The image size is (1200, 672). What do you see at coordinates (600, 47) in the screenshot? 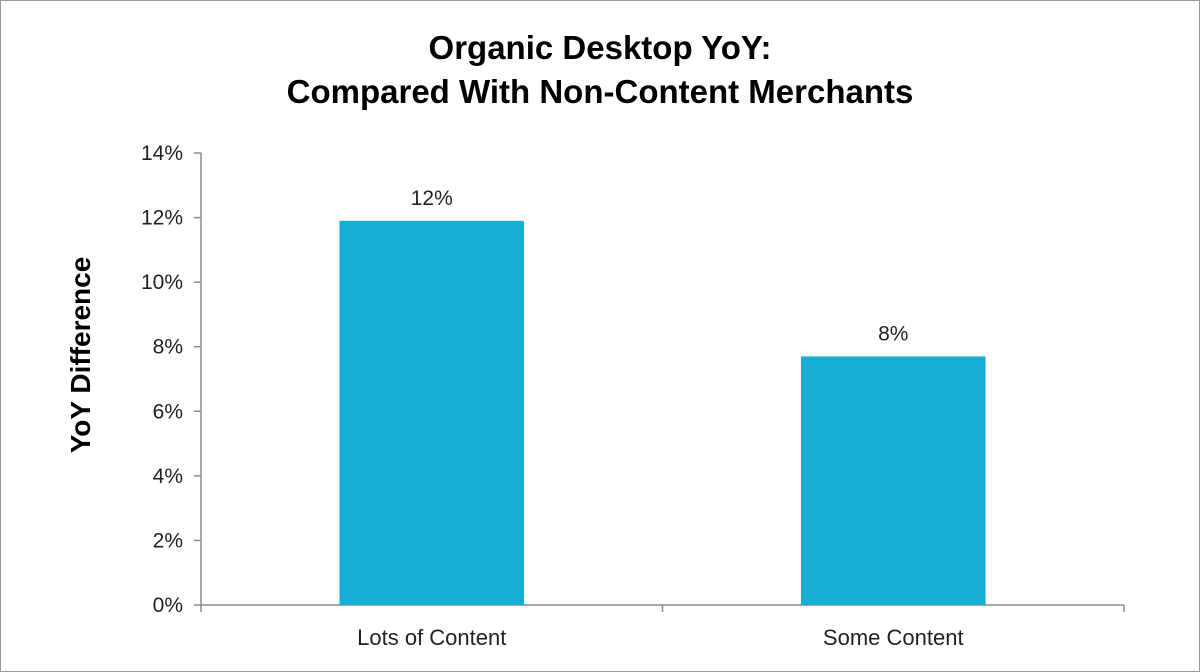
I see `chart-title-line-1: Organic Desktop YoY:` at bounding box center [600, 47].